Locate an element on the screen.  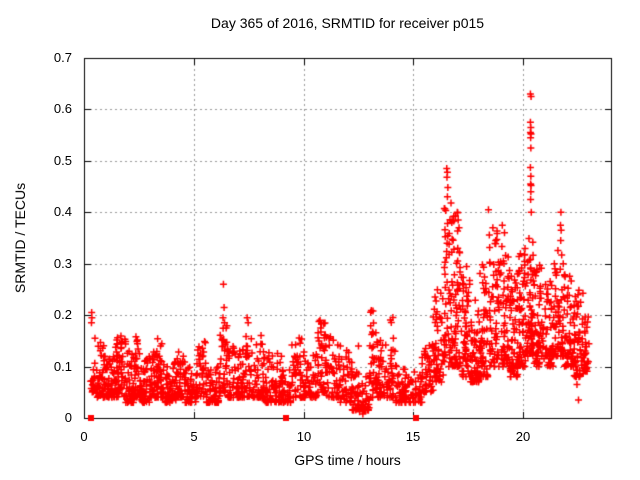
y-tick-label: 0 is located at coordinates (68, 417).